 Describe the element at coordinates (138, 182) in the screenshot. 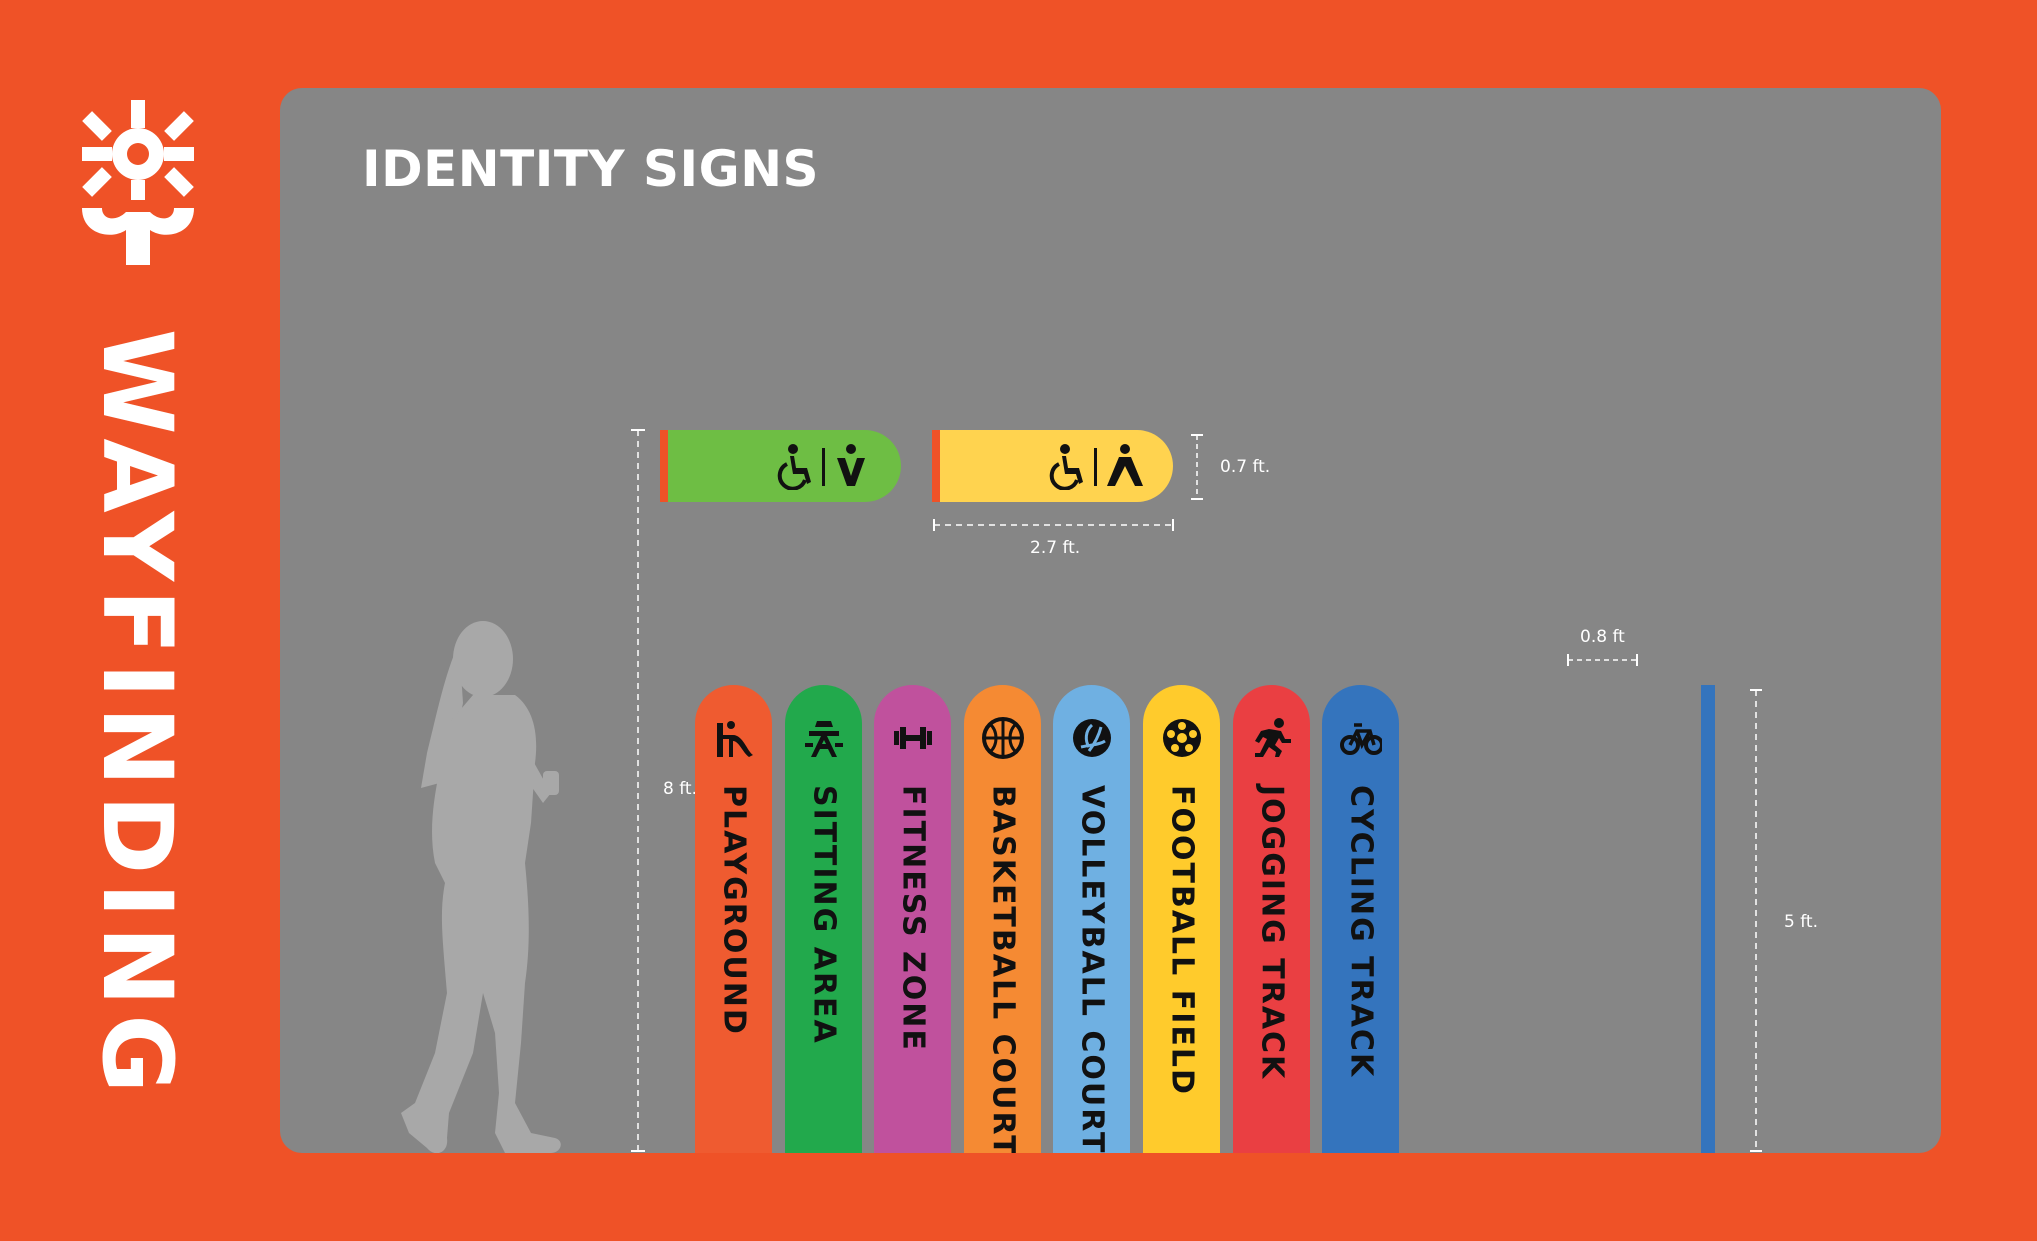

I see `snowflake-tree-logo-icon` at that location.